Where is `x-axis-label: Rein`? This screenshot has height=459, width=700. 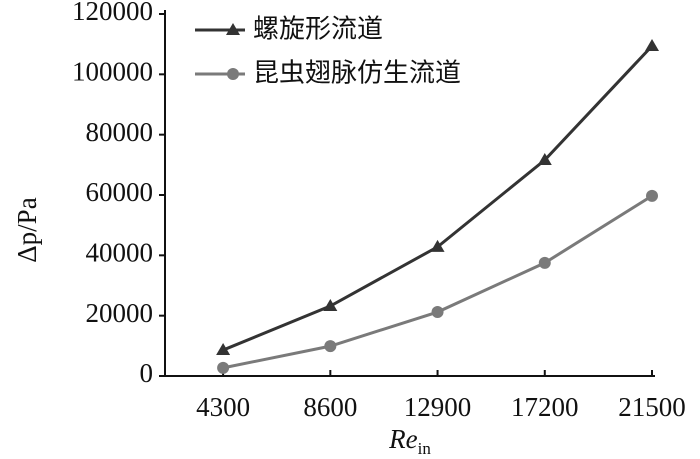 x-axis-label: Rein is located at coordinates (409, 441).